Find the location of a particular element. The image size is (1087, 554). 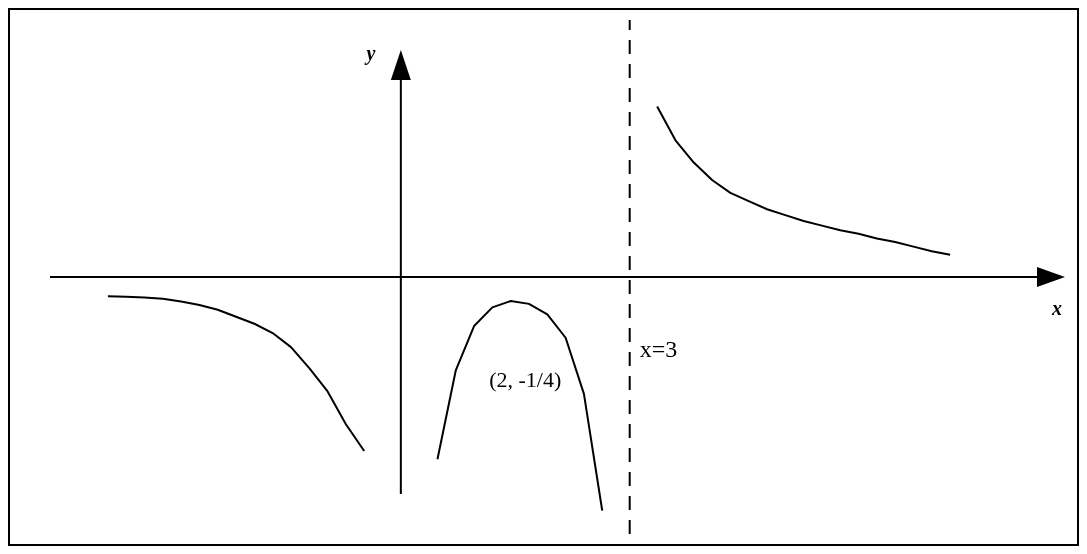

text: x=3 is located at coordinates (658, 349).